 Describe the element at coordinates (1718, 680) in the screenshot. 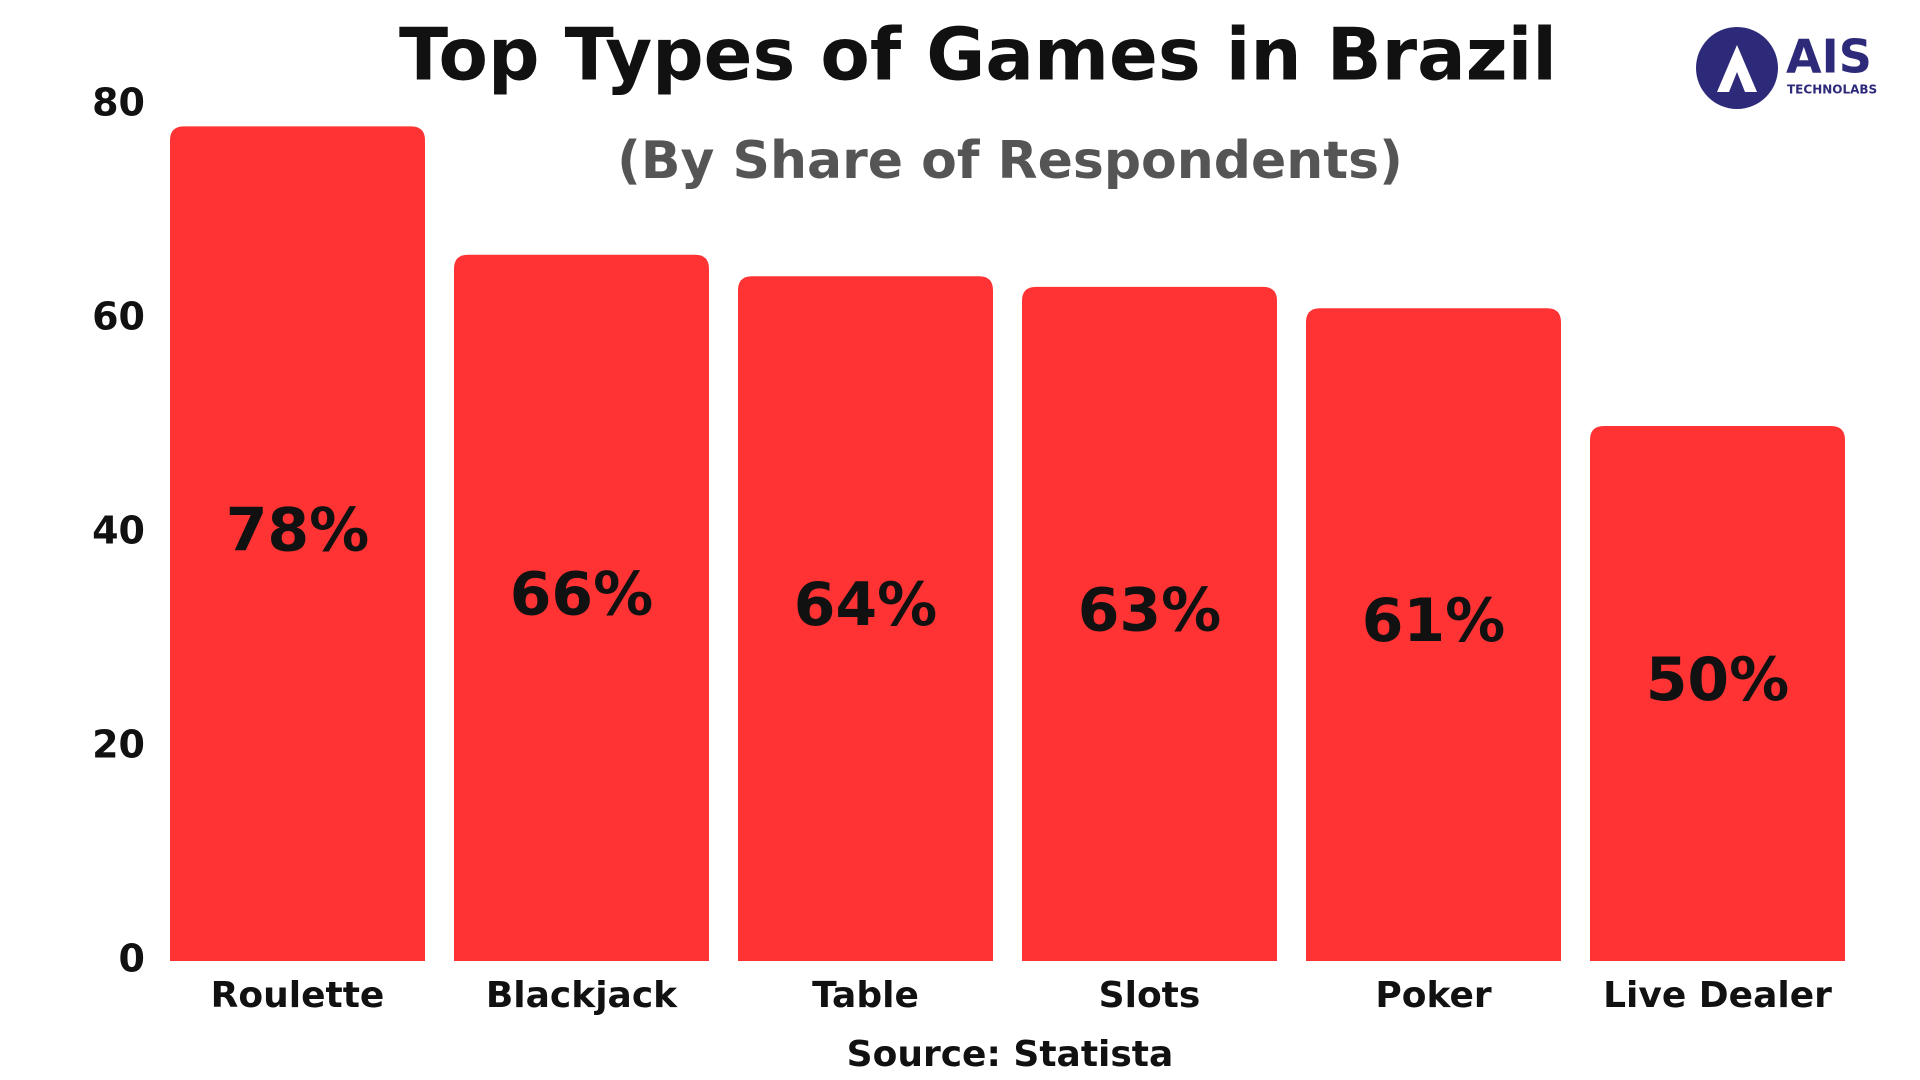

I see `value-label: 50%` at that location.